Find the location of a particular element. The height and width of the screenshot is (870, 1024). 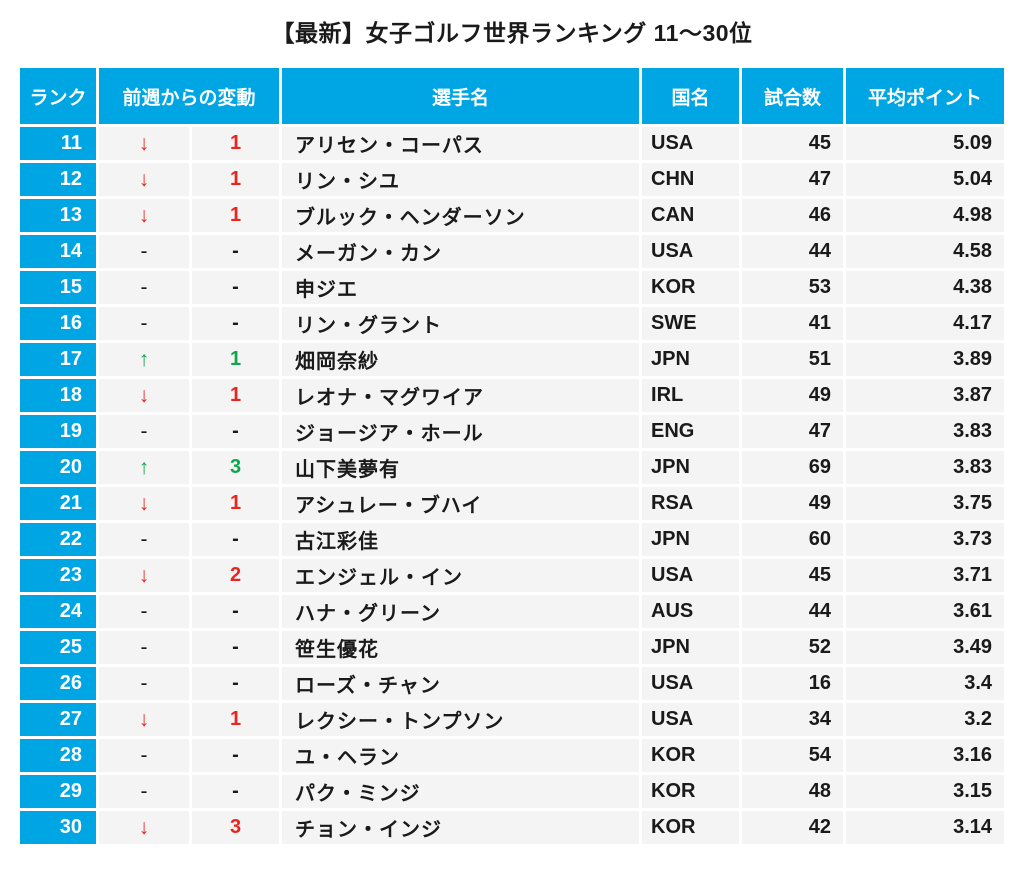

events-cell: 34 is located at coordinates (793, 719).